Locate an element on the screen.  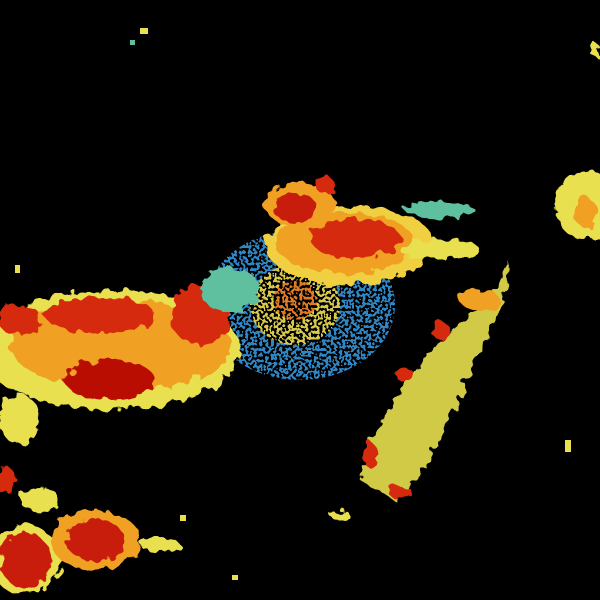
east-line is located at coordinates (420, 391).